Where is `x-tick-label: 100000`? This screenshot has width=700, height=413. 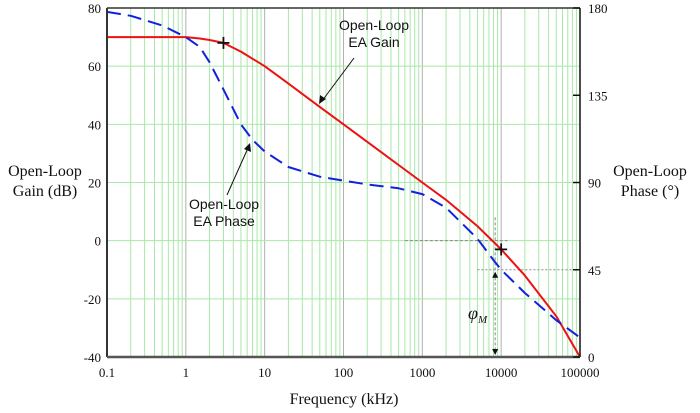 x-tick-label: 100000 is located at coordinates (580, 372).